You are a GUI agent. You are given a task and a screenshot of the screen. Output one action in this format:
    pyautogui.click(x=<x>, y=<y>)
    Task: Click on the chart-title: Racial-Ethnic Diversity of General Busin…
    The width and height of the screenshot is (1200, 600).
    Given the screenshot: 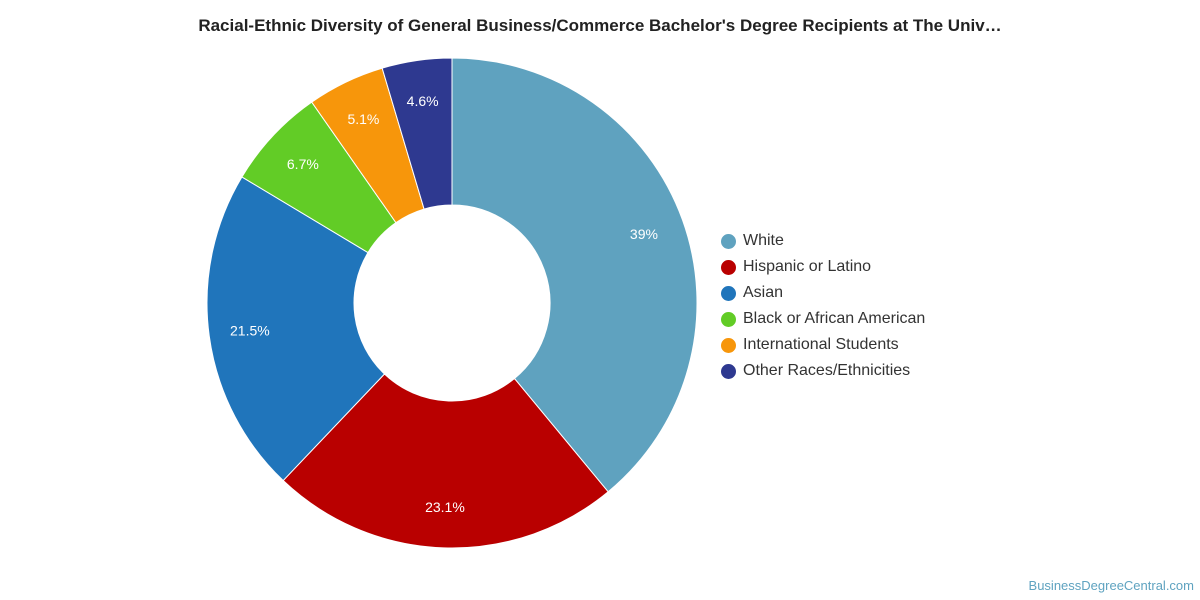 What is the action you would take?
    pyautogui.click(x=600, y=25)
    